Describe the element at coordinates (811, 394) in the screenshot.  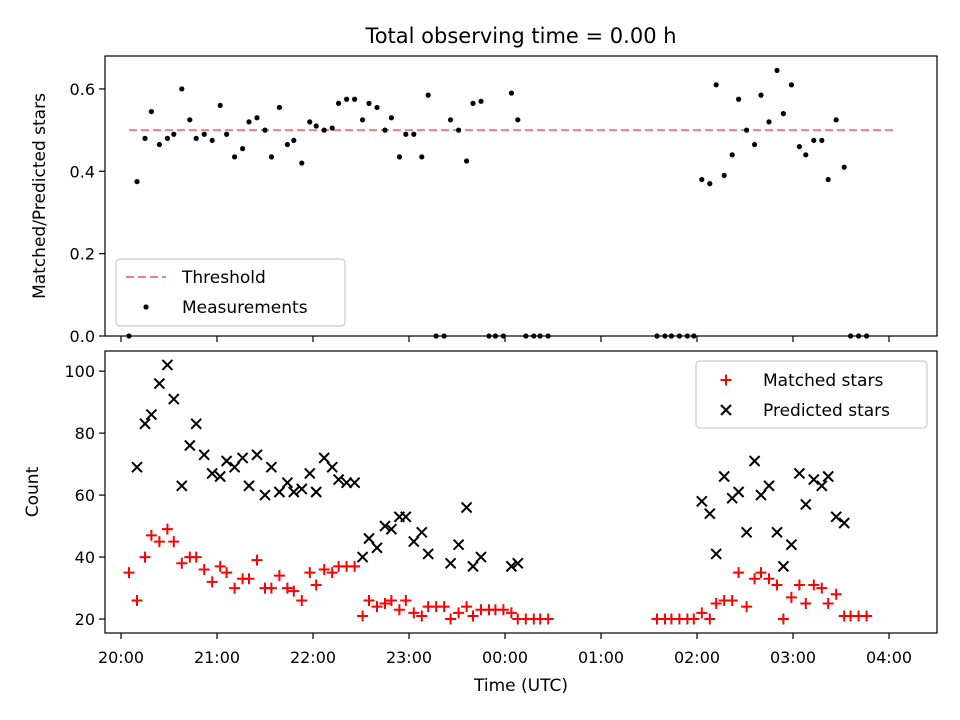
I see `bottom-legend: Matched stars Predicted stars` at that location.